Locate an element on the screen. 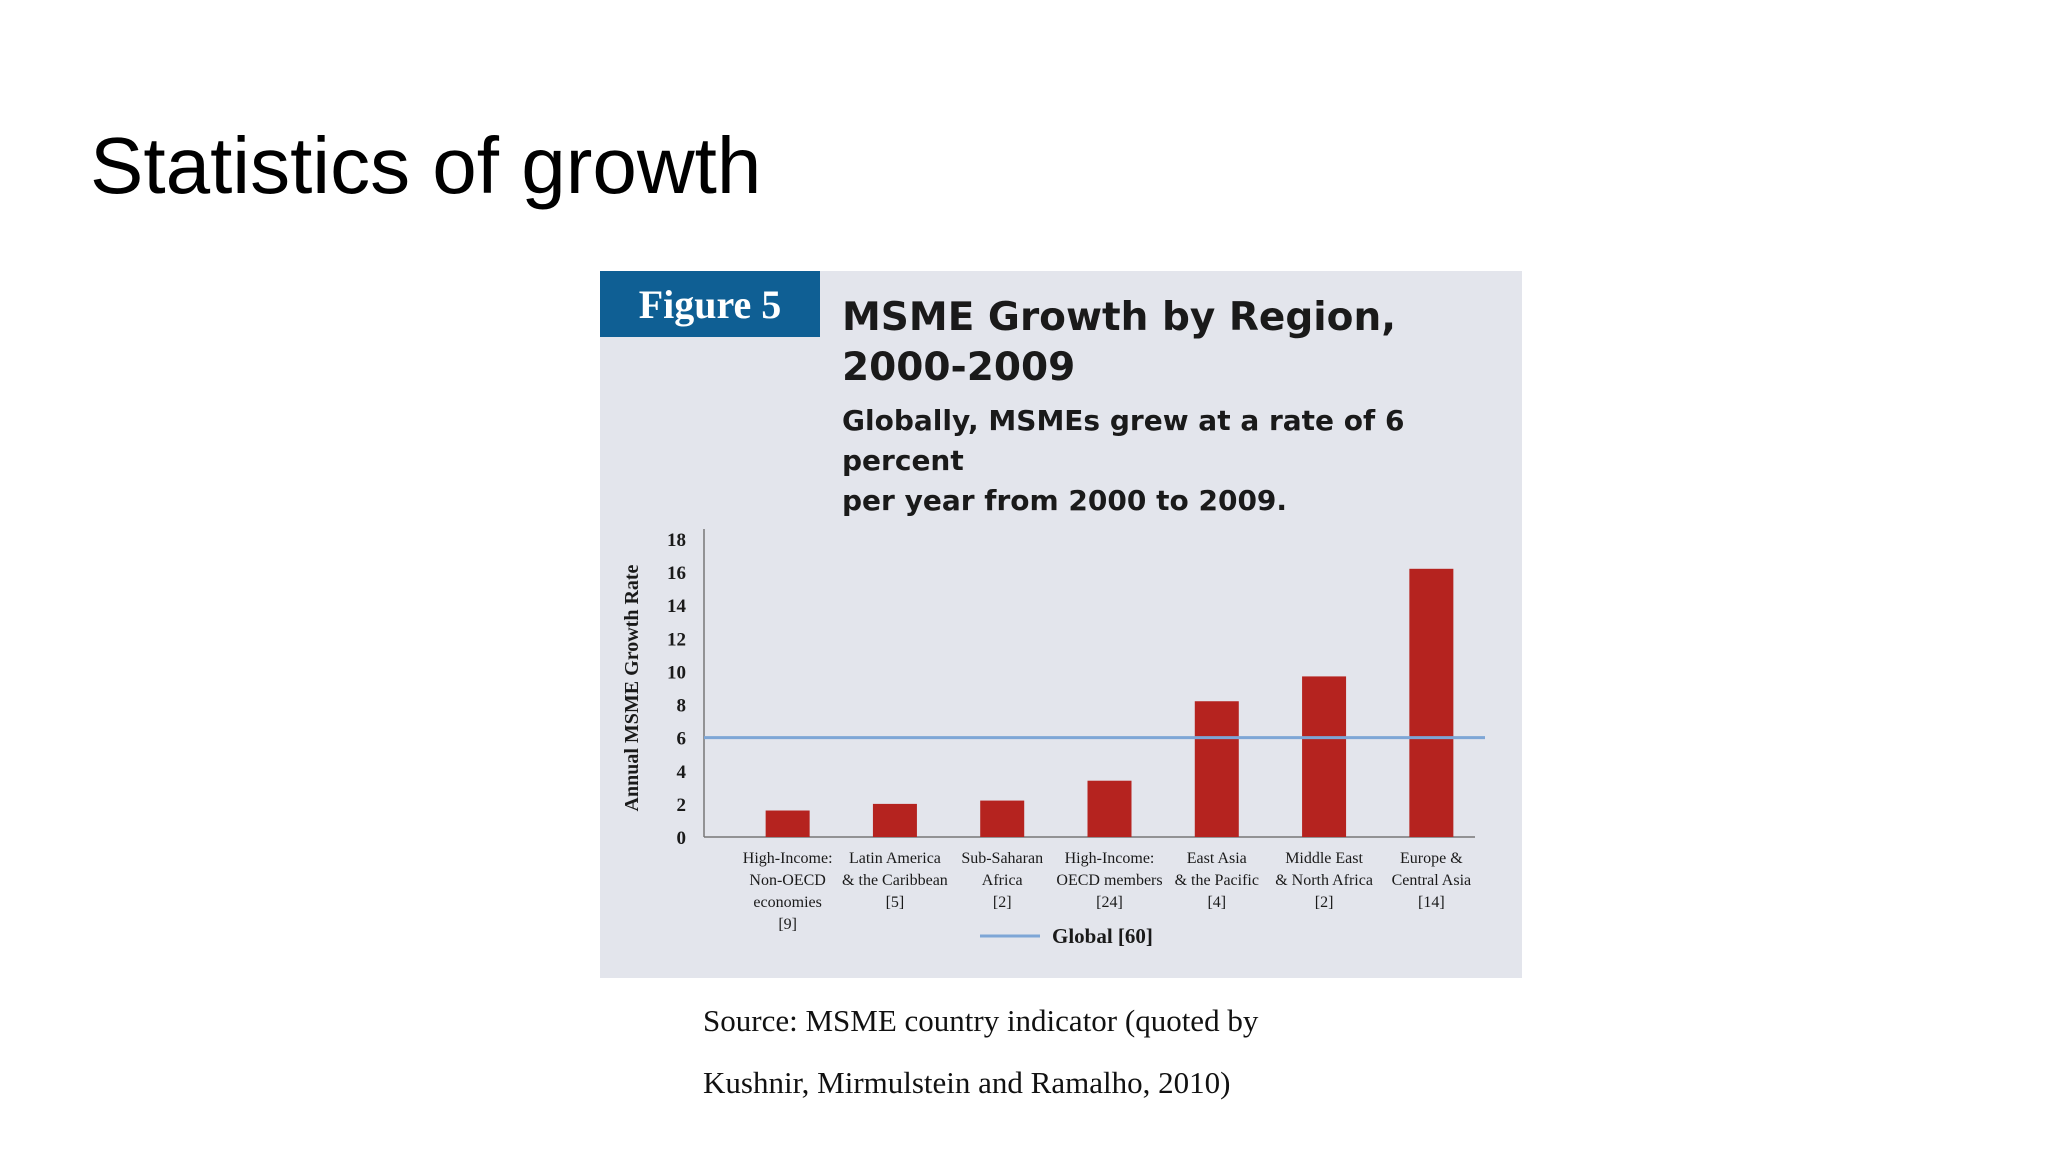 The height and width of the screenshot is (1152, 2048). x-tick-label-line: & the Caribbean is located at coordinates (895, 880).